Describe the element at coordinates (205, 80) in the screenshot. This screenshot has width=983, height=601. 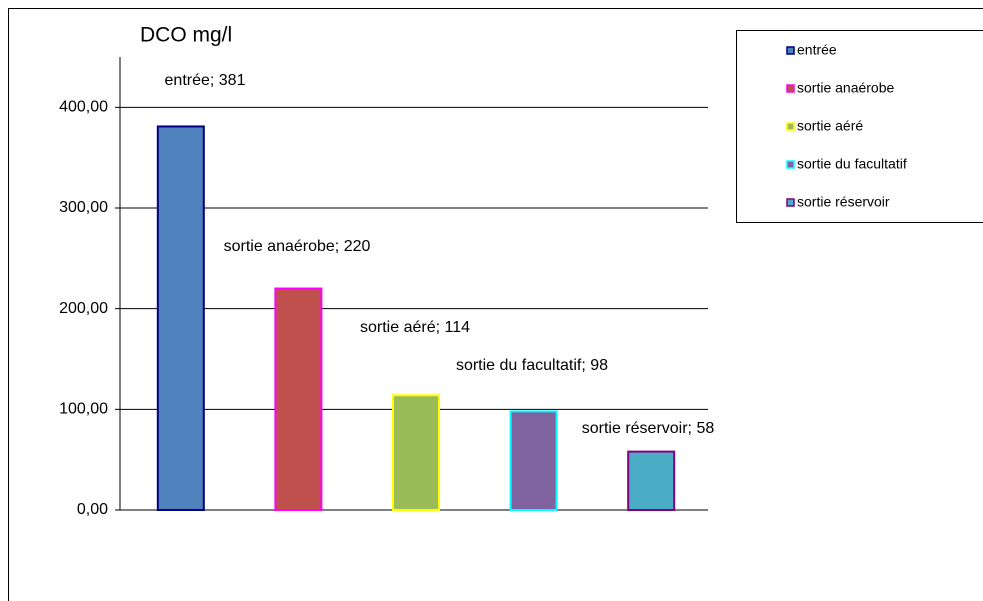
I see `data-label: entrée; 381` at that location.